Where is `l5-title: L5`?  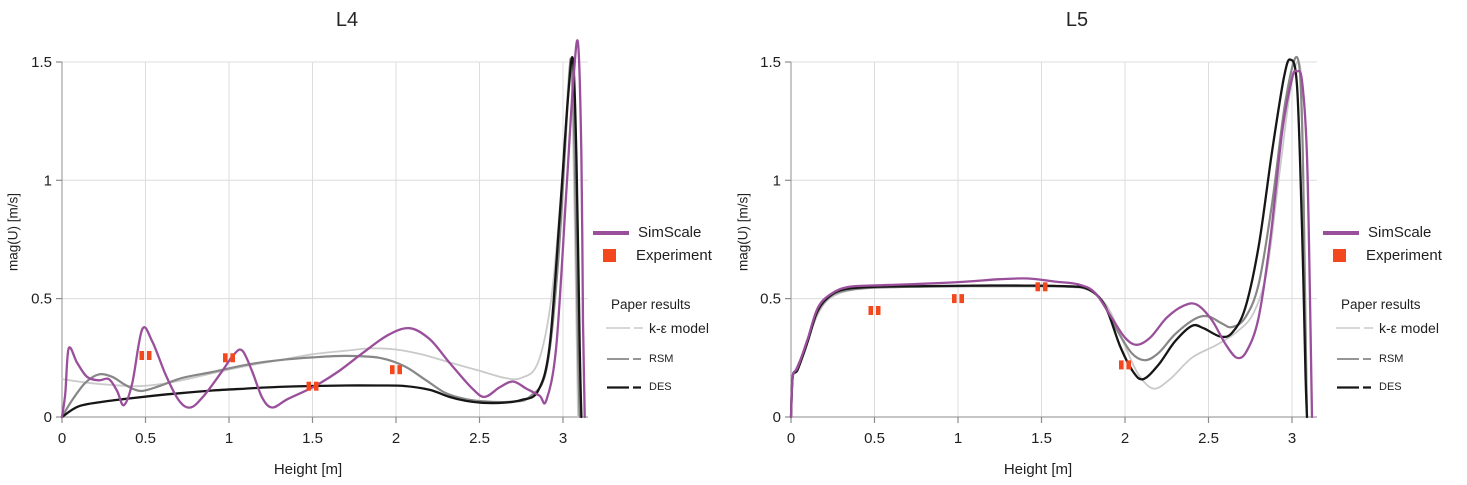
l5-title: L5 is located at coordinates (1077, 20).